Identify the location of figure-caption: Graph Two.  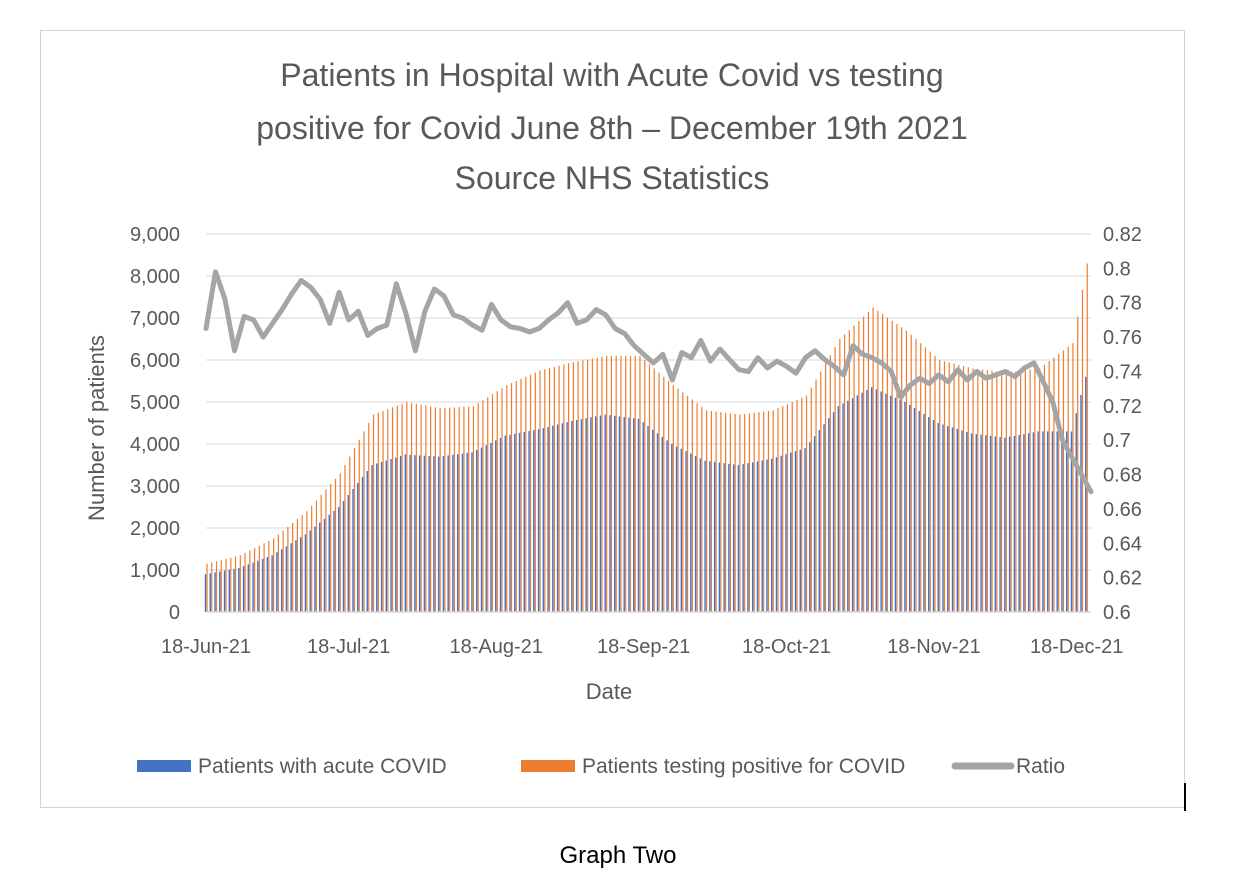
(618, 855).